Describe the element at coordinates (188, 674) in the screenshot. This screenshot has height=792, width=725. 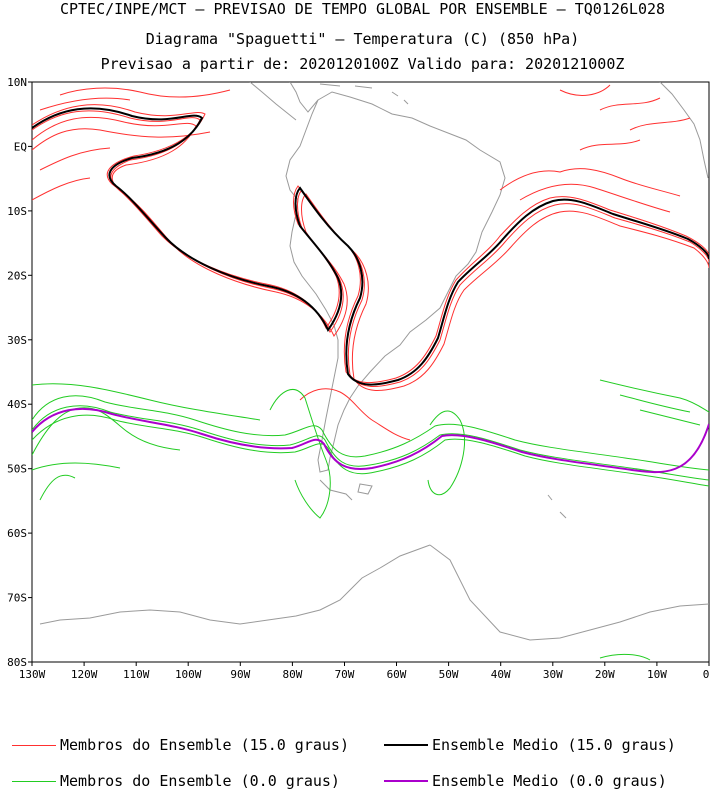
I see `lon-label: 100W` at that location.